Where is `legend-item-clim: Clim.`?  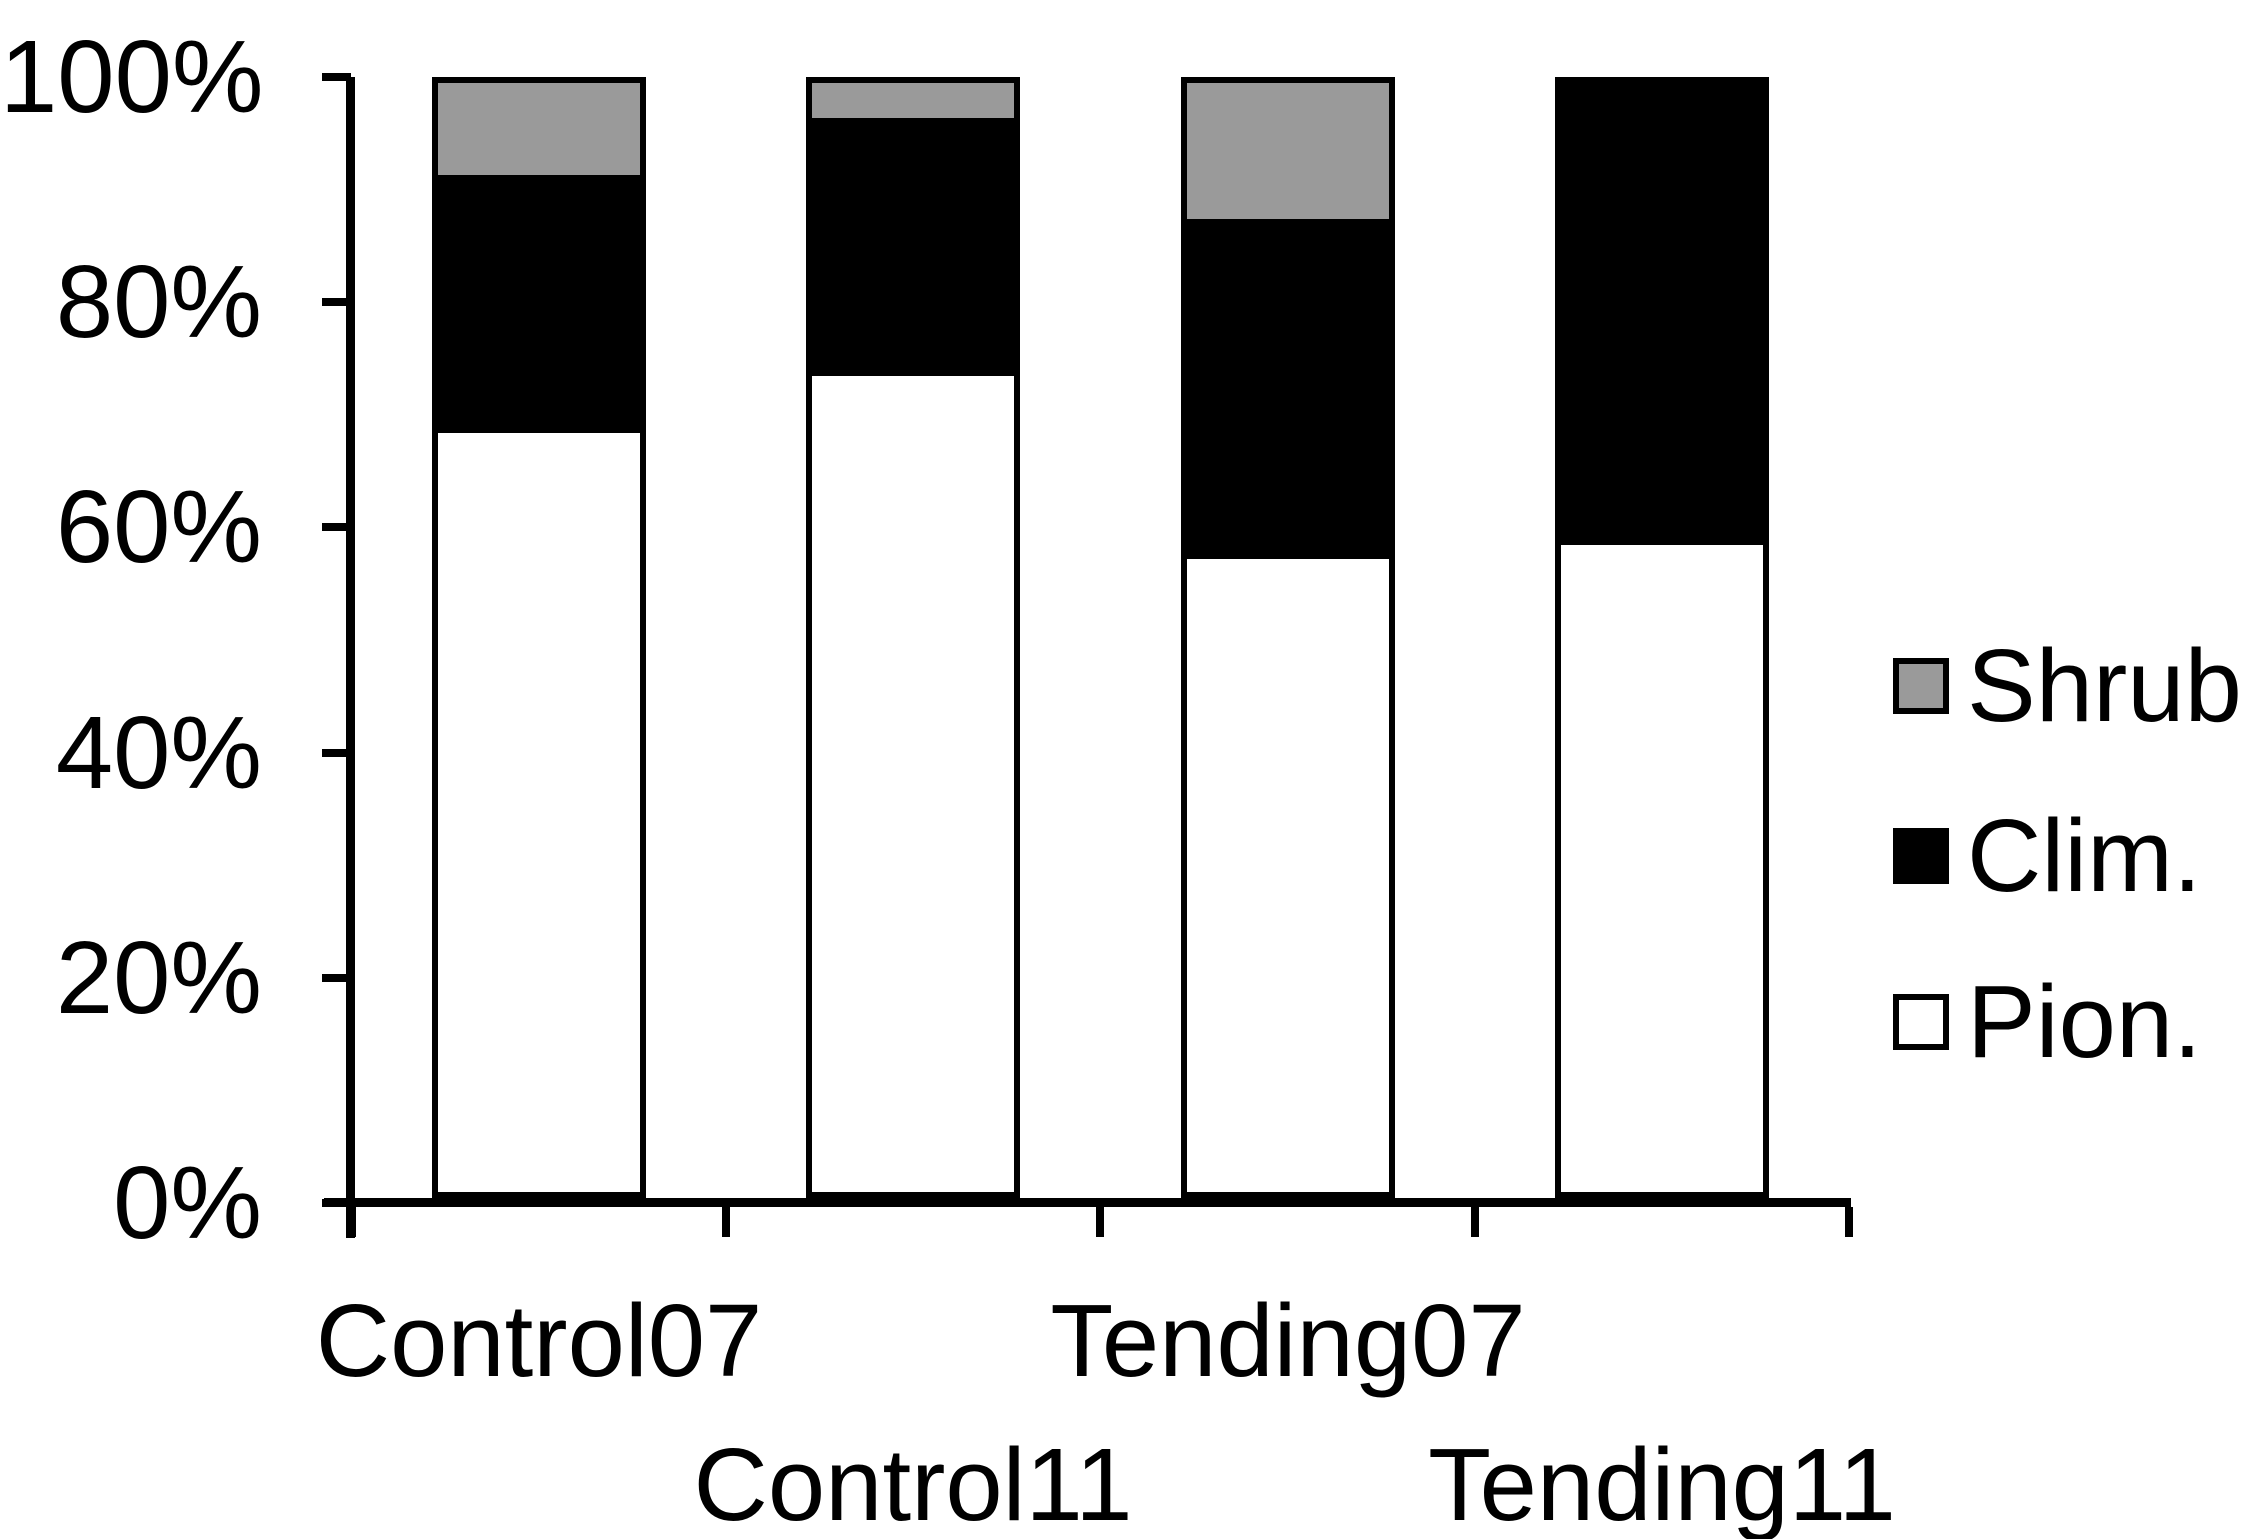
legend-item-clim: Clim. is located at coordinates (2047, 856).